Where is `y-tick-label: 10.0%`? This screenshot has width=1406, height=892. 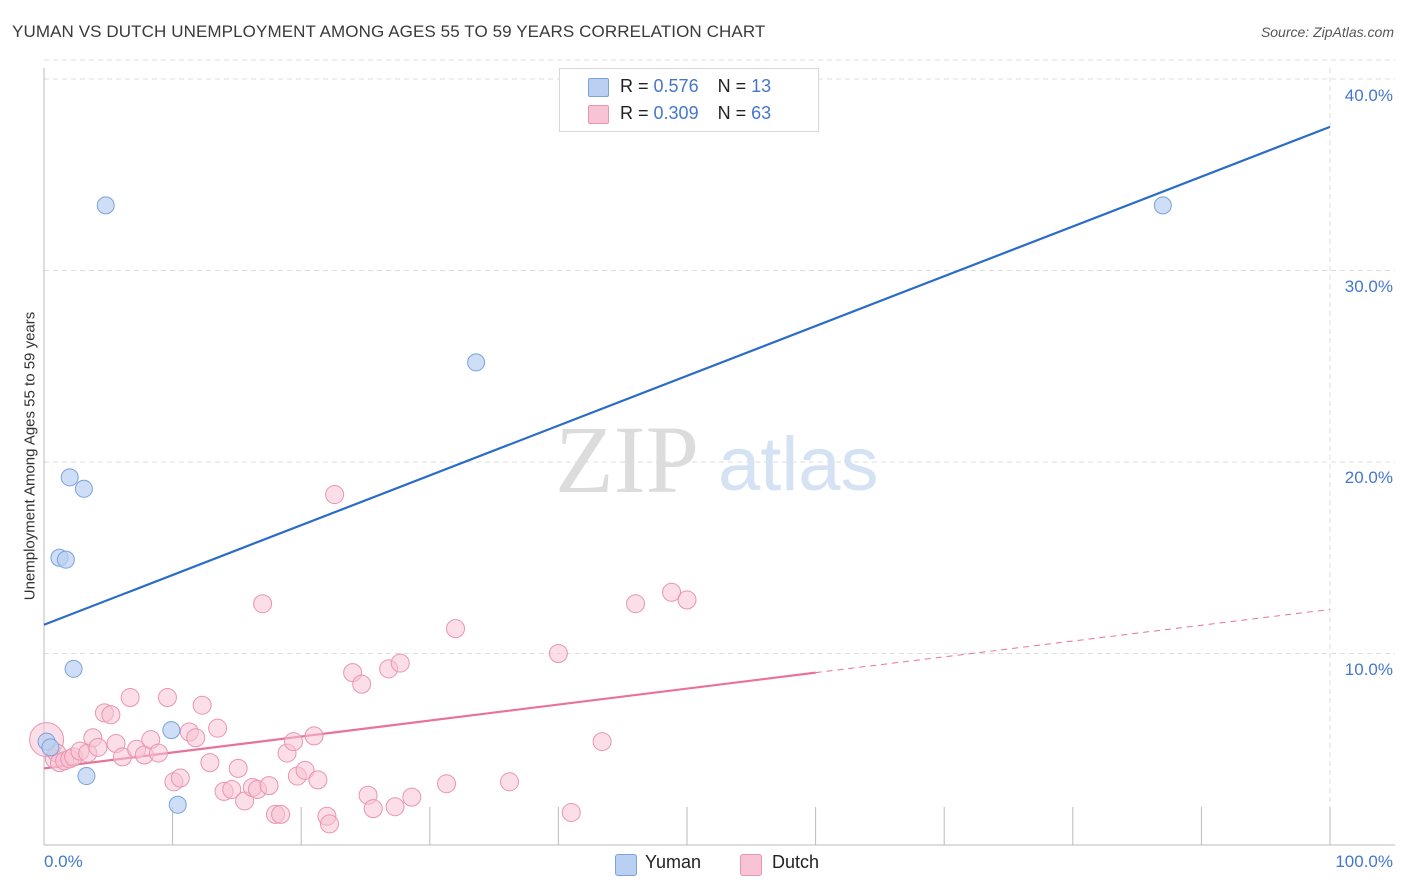 y-tick-label: 10.0% is located at coordinates (1368, 669).